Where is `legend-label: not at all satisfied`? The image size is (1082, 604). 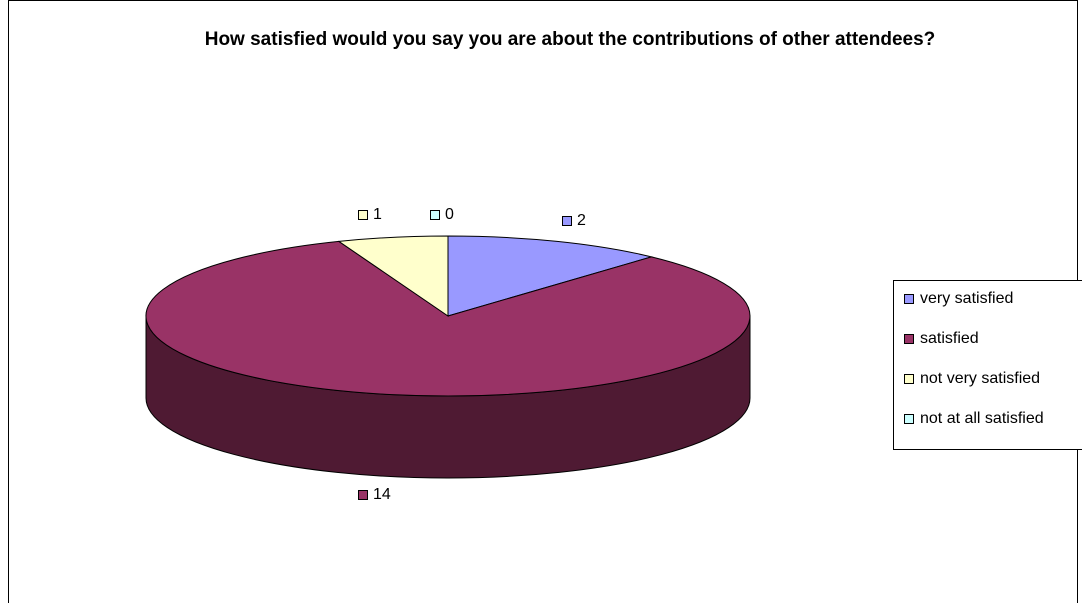
legend-label: not at all satisfied is located at coordinates (982, 418).